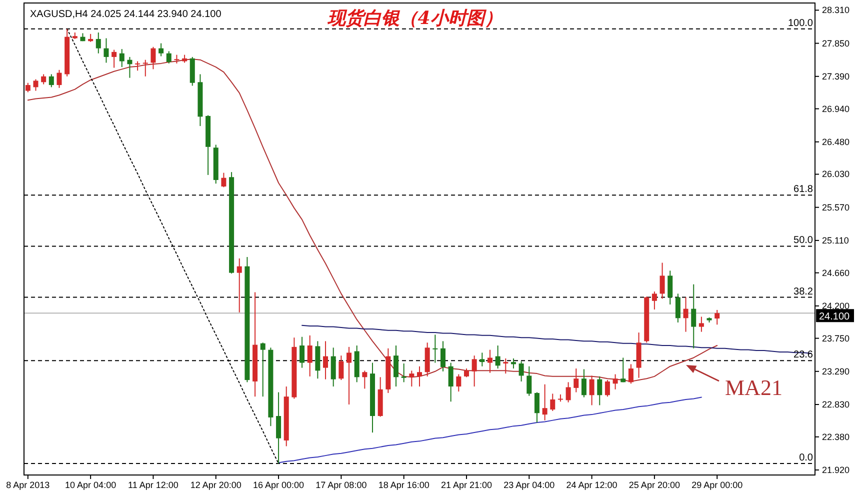 Image resolution: width=856 pixels, height=493 pixels. What do you see at coordinates (717, 485) in the screenshot?
I see `x-tick-label: 29 Apr 00:00` at bounding box center [717, 485].